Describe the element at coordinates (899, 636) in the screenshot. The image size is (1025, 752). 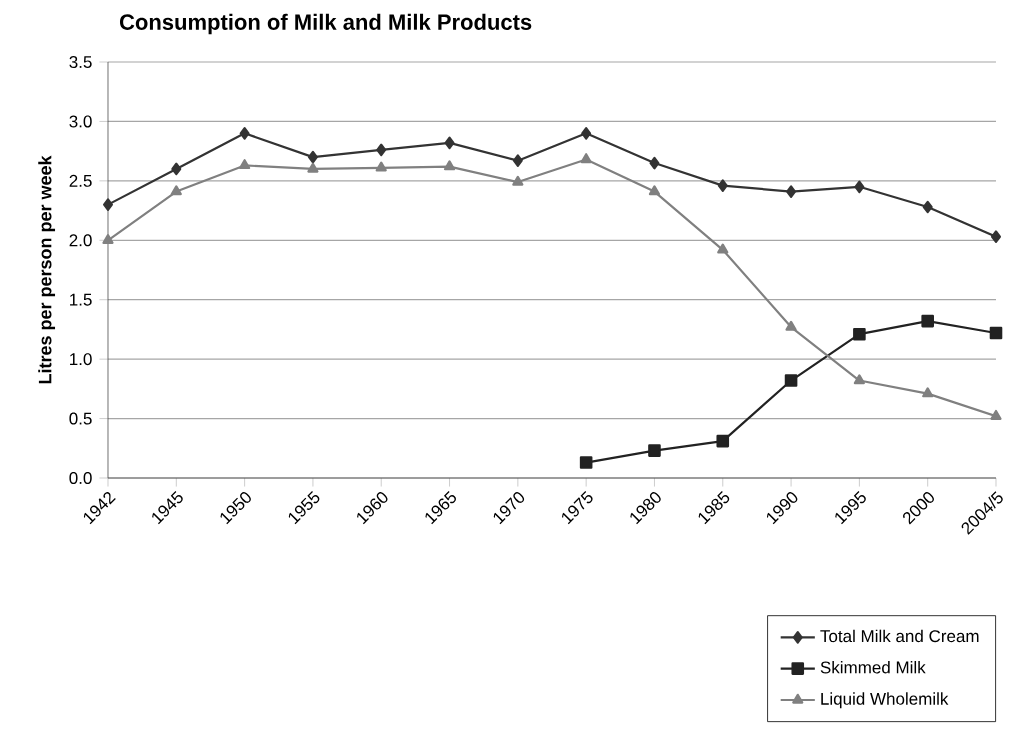
I see `legend-label: Total Milk and Cream` at that location.